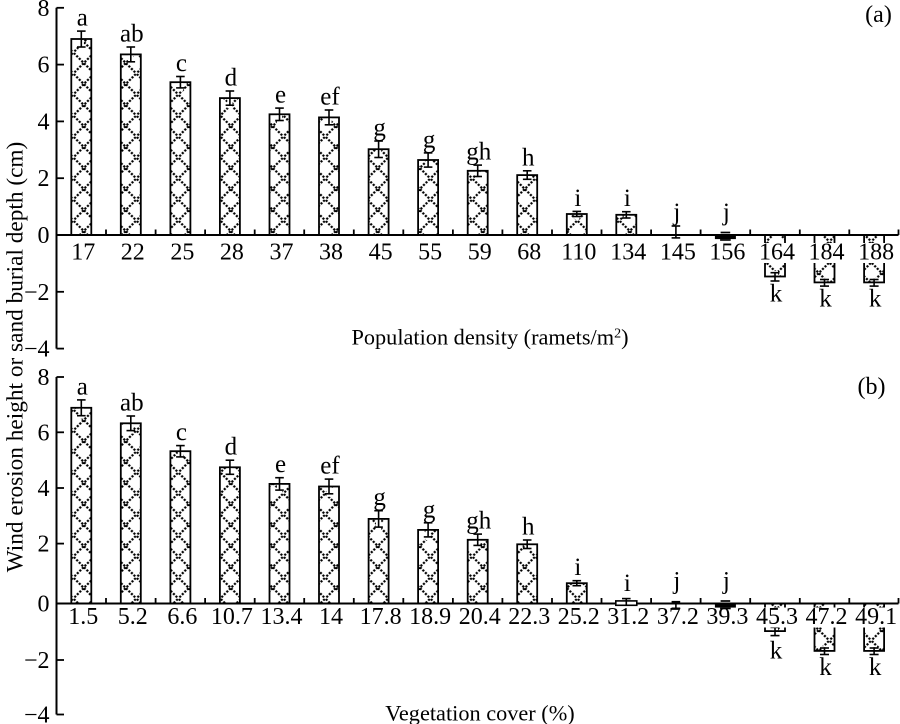 This screenshot has width=900, height=724. What do you see at coordinates (529, 617) in the screenshot?
I see `svg-text: 22.3` at bounding box center [529, 617].